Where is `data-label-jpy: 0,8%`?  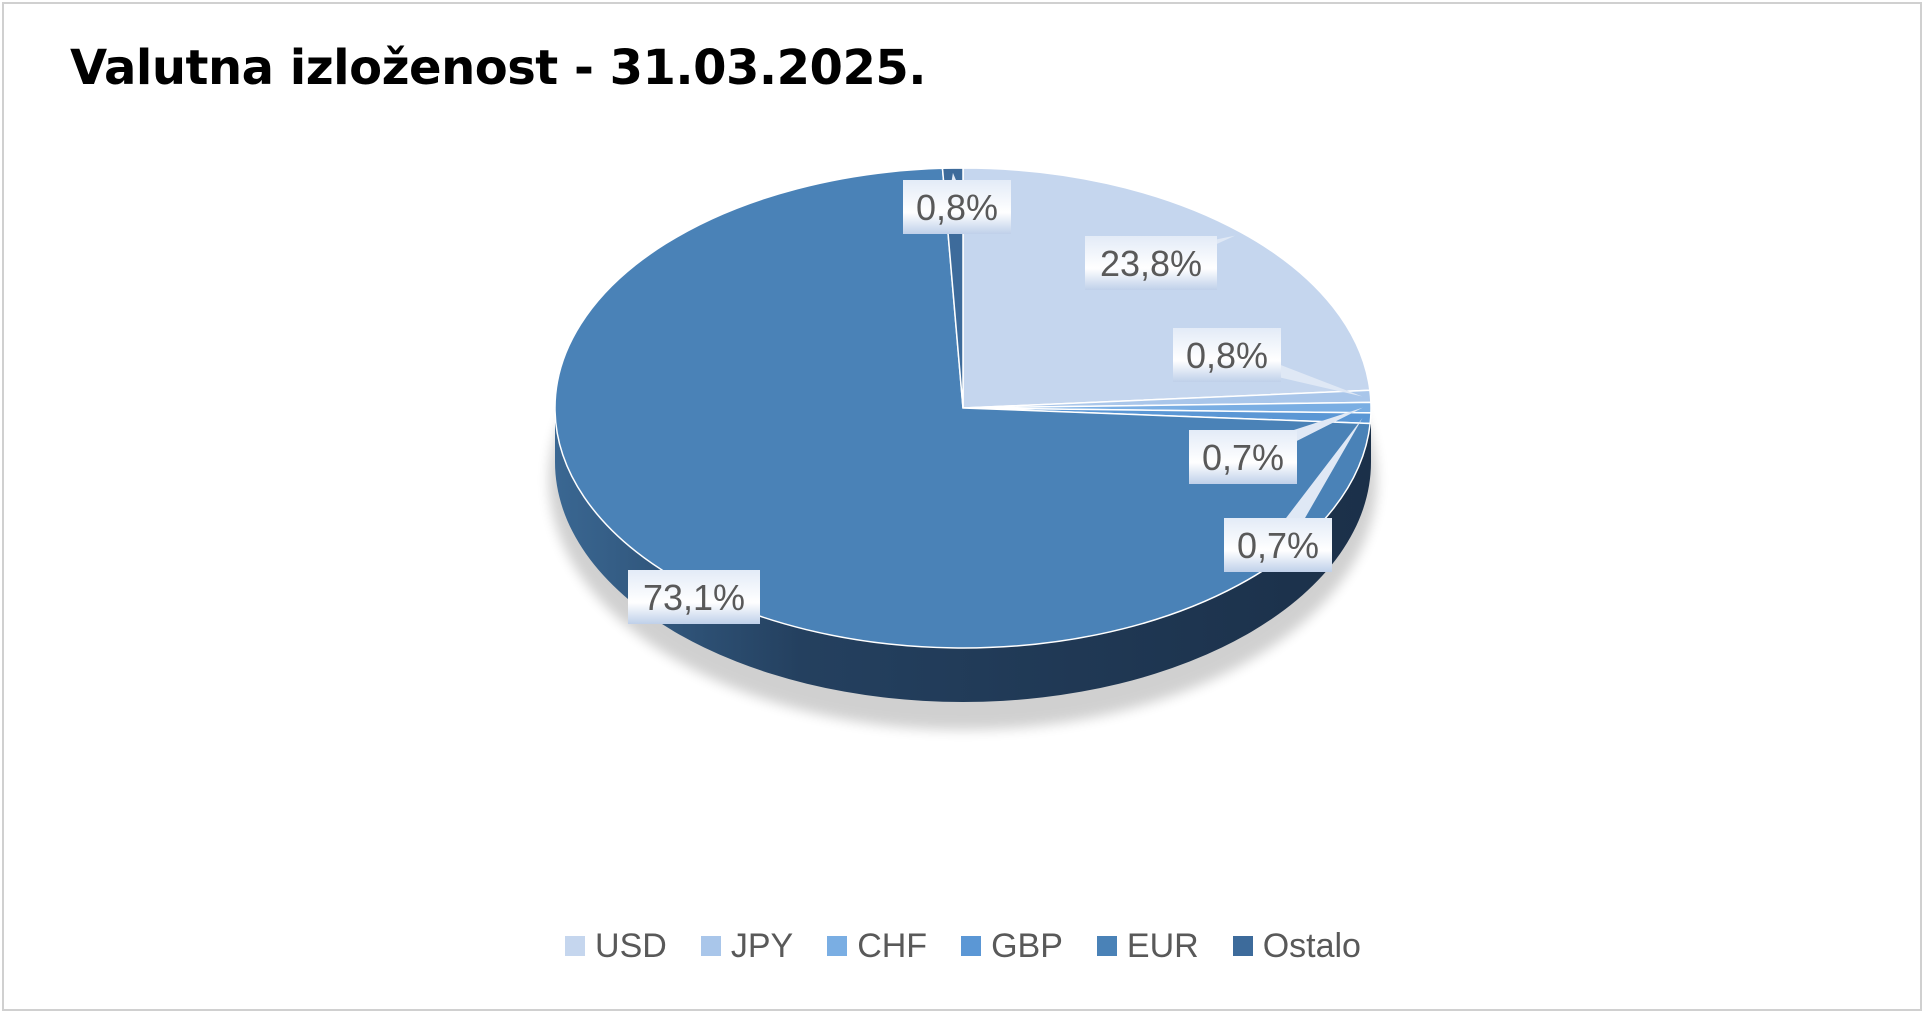
data-label-jpy: 0,8% is located at coordinates (1268, 362).